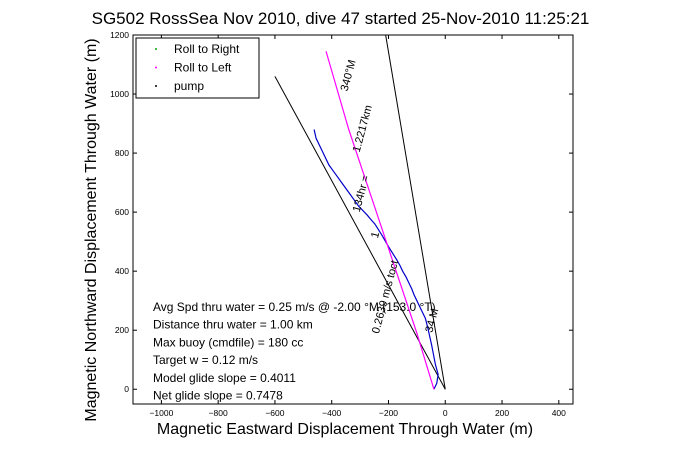 This screenshot has height=454, width=681. What do you see at coordinates (207, 49) in the screenshot?
I see `legend-label: Roll to Right` at bounding box center [207, 49].